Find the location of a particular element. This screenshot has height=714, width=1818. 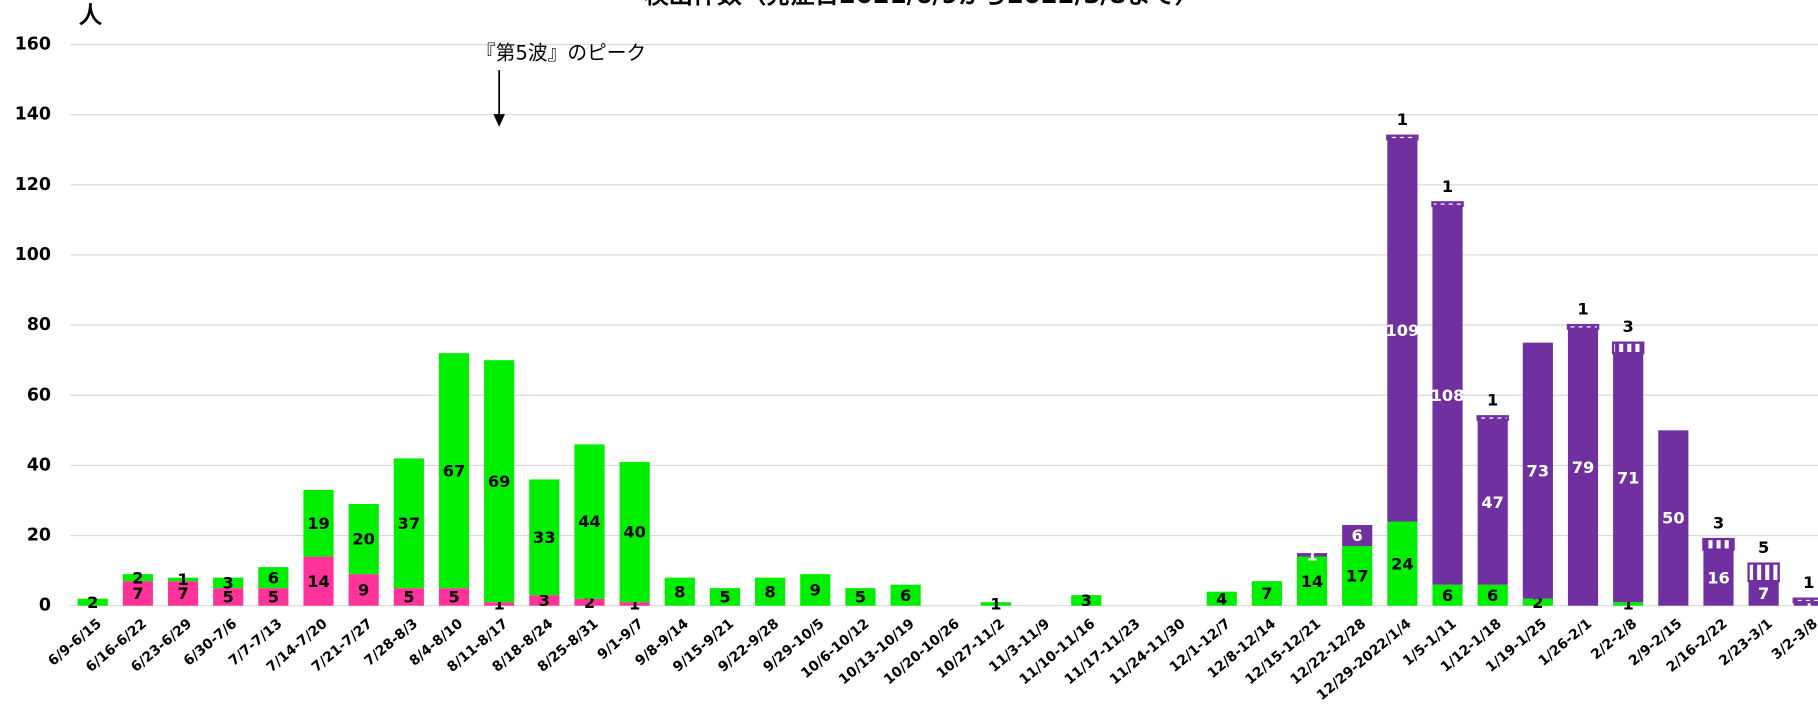

annotation-arrowhead is located at coordinates (499, 120).